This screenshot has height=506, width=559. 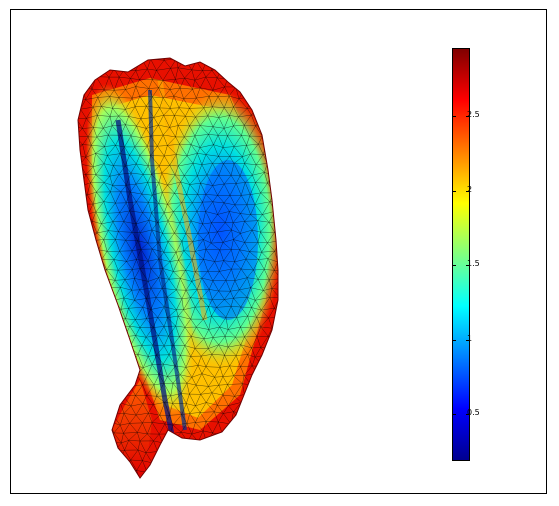 What do you see at coordinates (473, 413) in the screenshot?
I see `colorbar-tick-label: 0.5` at bounding box center [473, 413].